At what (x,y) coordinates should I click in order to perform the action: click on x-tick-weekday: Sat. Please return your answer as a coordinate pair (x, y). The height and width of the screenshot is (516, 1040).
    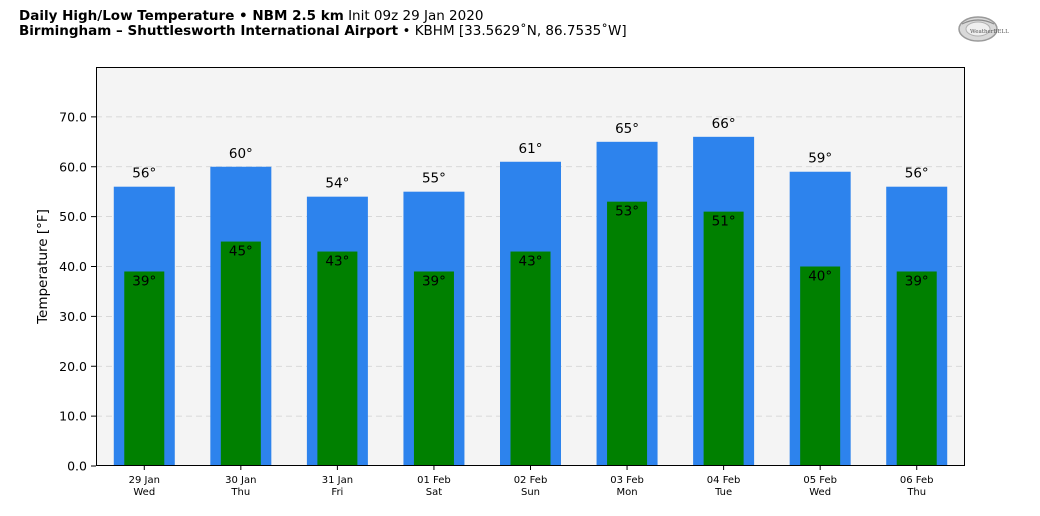
    Looking at the image, I should click on (434, 492).